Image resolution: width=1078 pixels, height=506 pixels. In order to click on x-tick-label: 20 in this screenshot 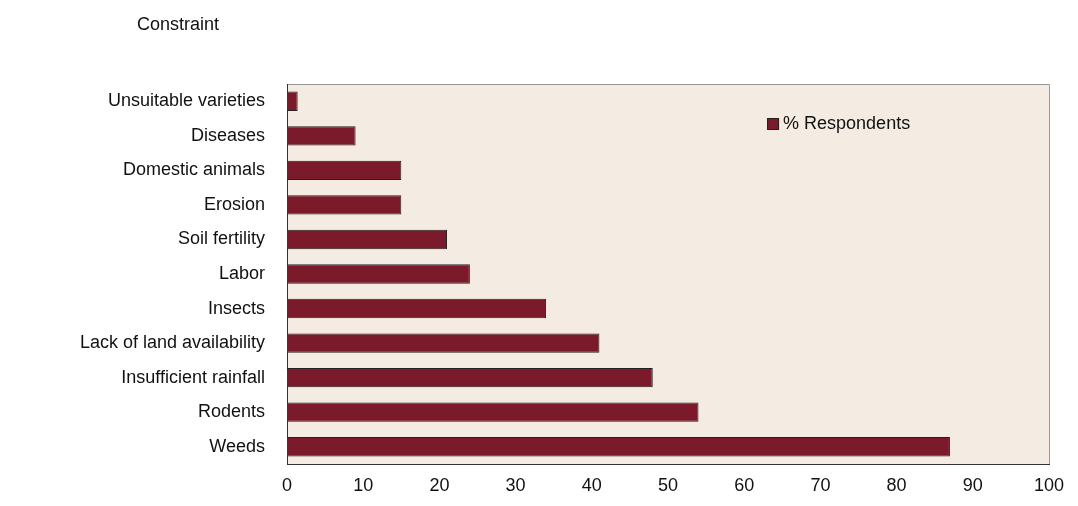, I will do `click(439, 484)`.